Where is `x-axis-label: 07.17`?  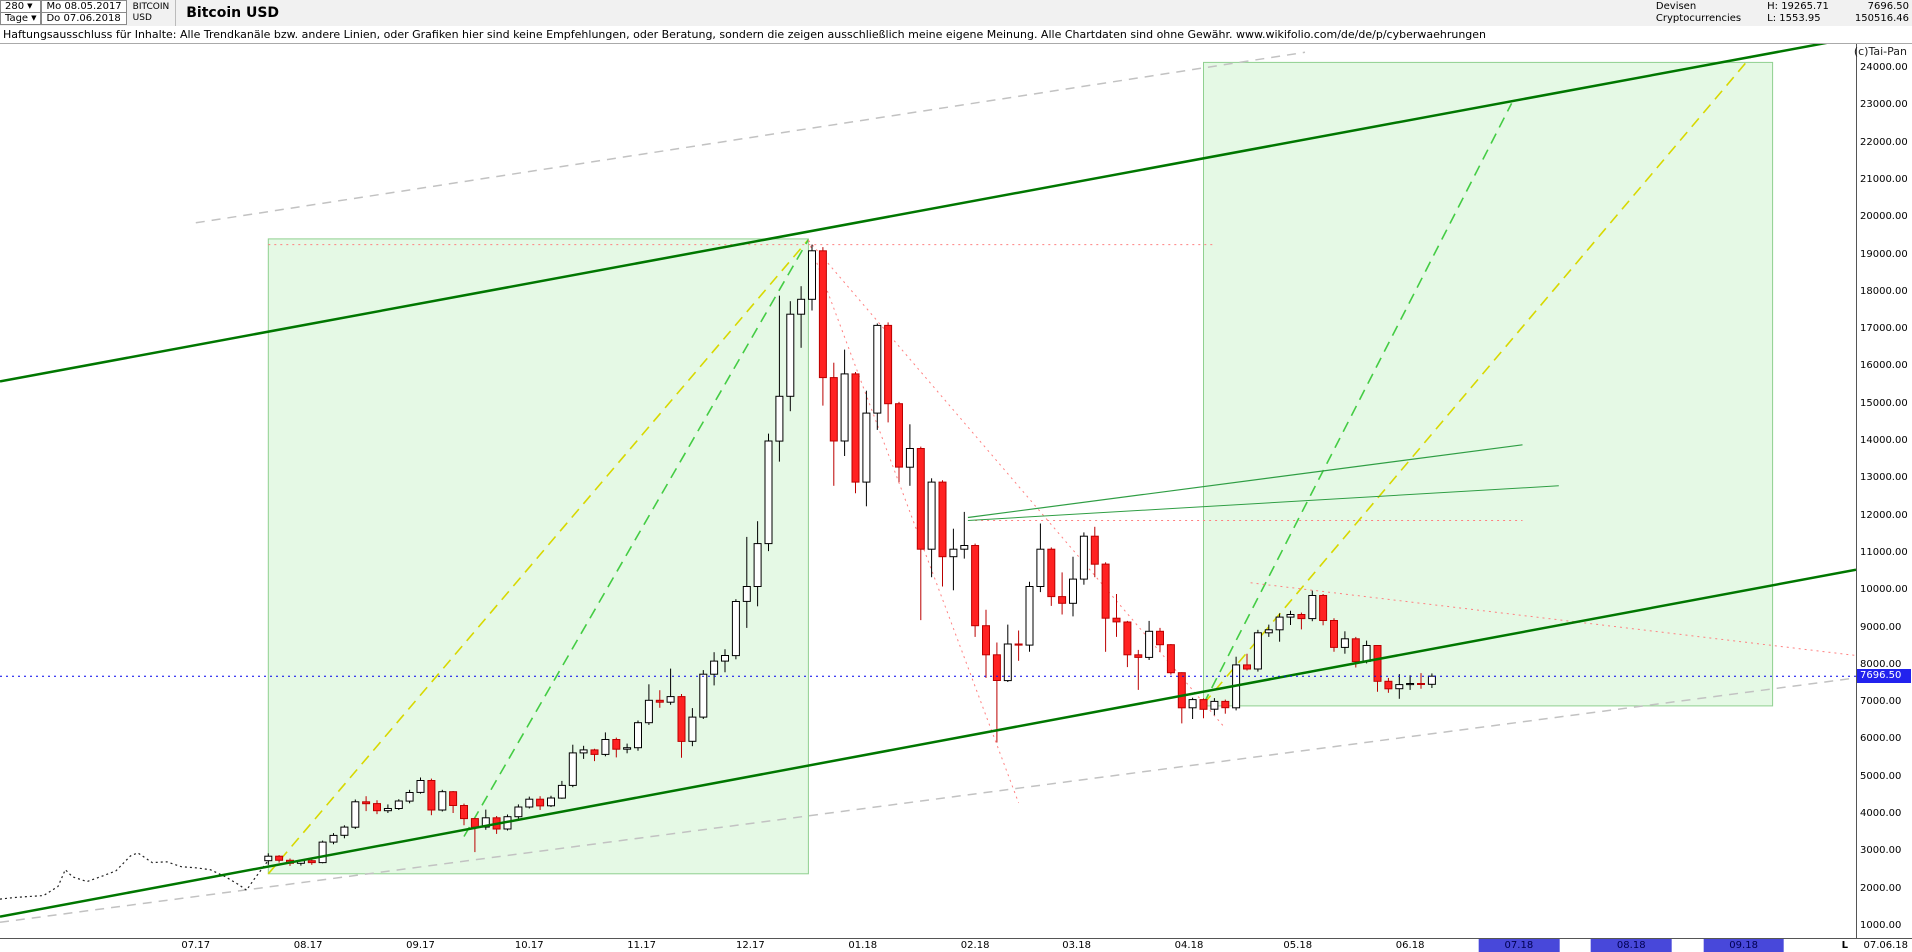
x-axis-label: 07.17 is located at coordinates (196, 945).